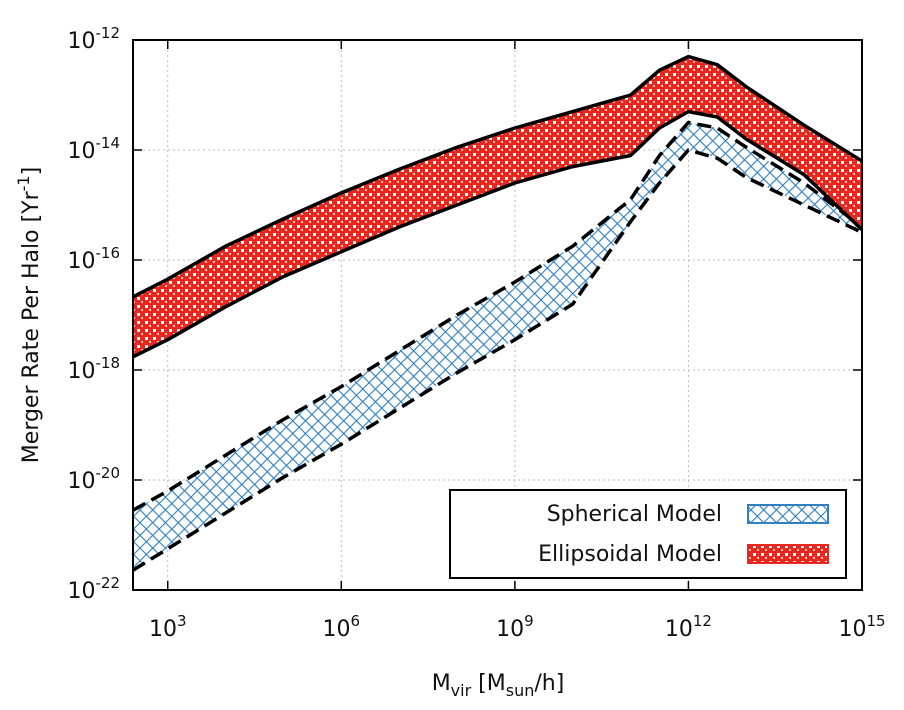  Describe the element at coordinates (549, 683) in the screenshot. I see `label-part: /h]` at that location.